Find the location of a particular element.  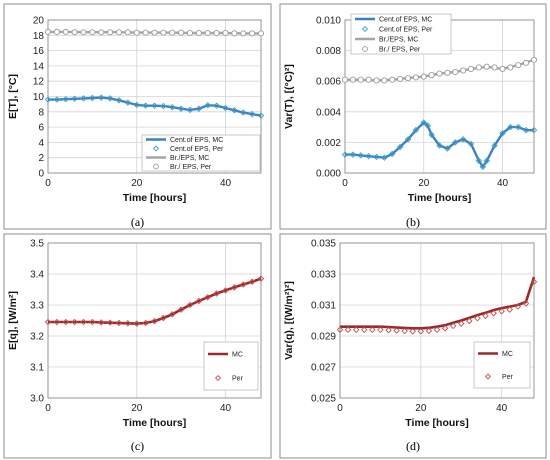

y-tick-label: 6 is located at coordinates (41, 128).